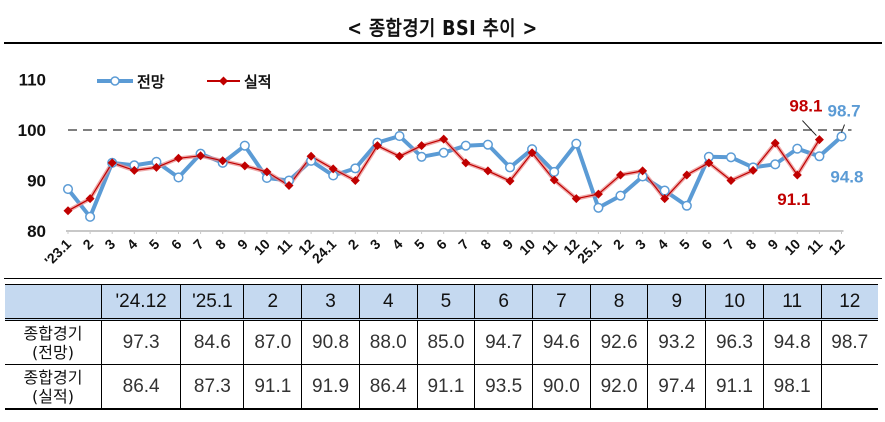 This screenshot has height=422, width=885. What do you see at coordinates (330, 302) in the screenshot?
I see `table-header-cell: 3` at bounding box center [330, 302].